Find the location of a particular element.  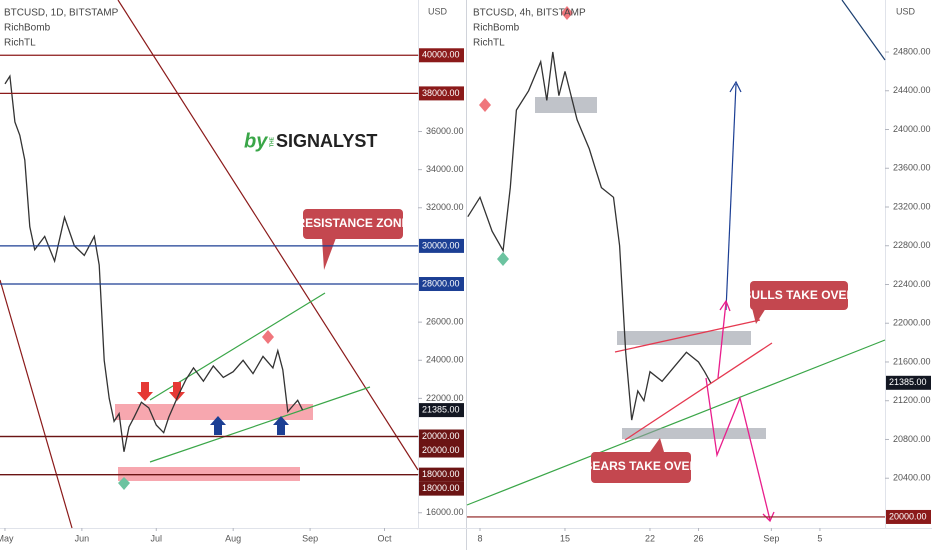

y-tick-label: 32000.00 is located at coordinates (445, 207).